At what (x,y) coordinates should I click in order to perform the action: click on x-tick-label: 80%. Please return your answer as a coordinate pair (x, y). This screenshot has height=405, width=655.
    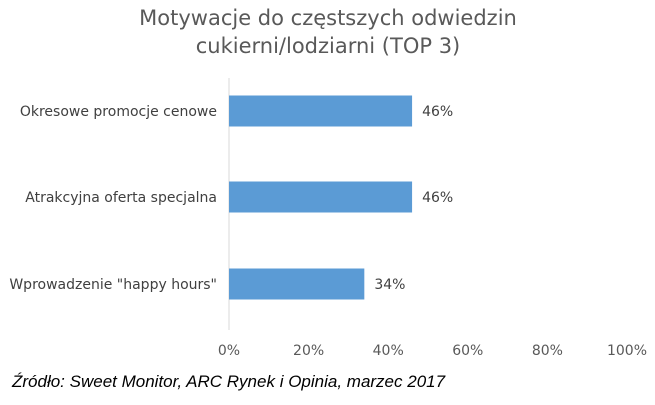
    Looking at the image, I should click on (547, 351).